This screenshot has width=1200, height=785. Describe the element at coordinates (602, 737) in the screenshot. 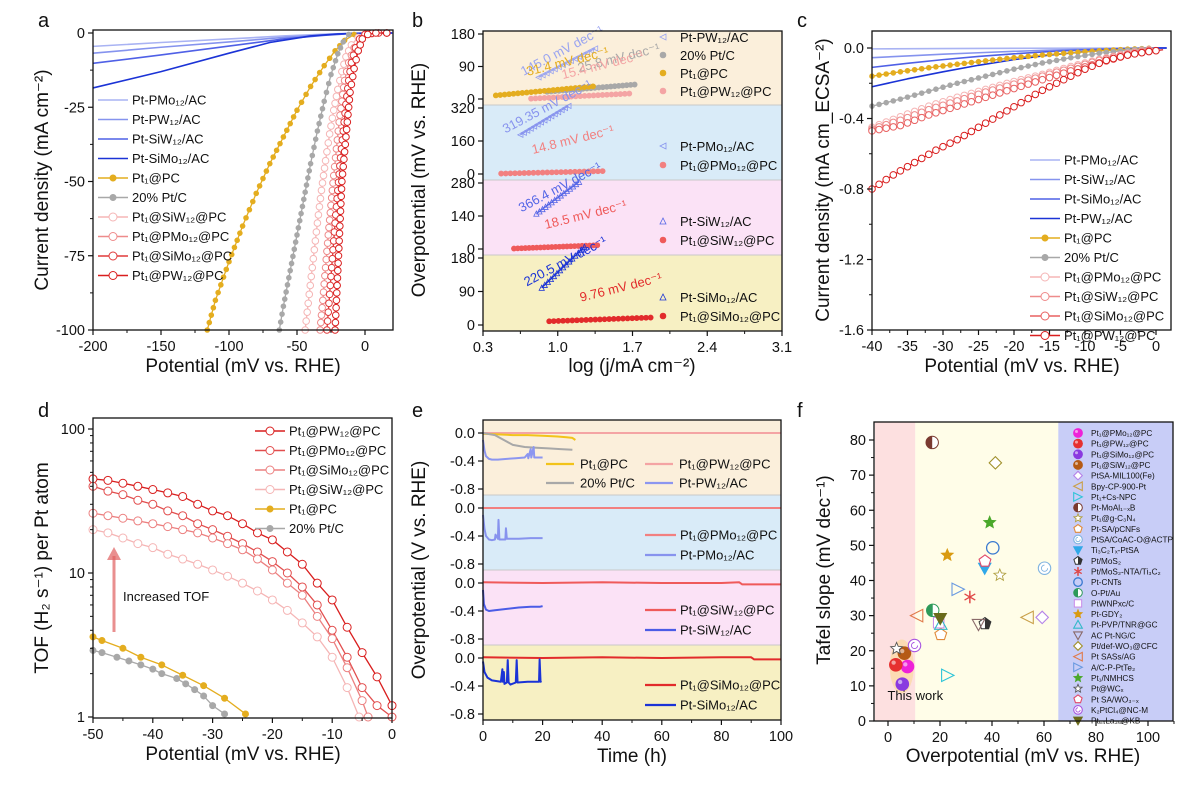

I see `e-xtick-label: 40` at that location.